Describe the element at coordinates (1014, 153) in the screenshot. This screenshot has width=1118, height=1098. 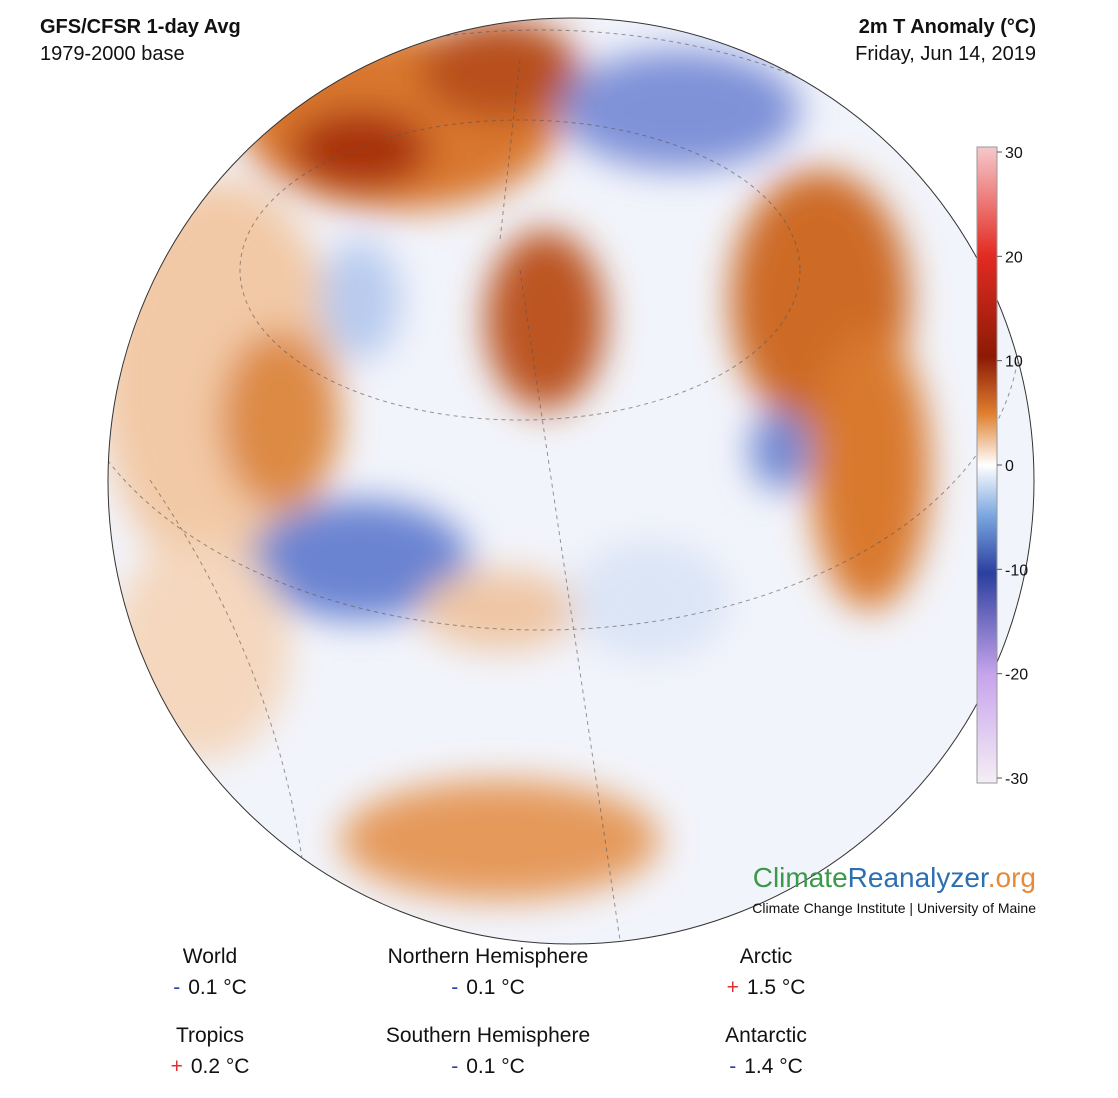
I see `colorbar-tick-label: 30` at that location.